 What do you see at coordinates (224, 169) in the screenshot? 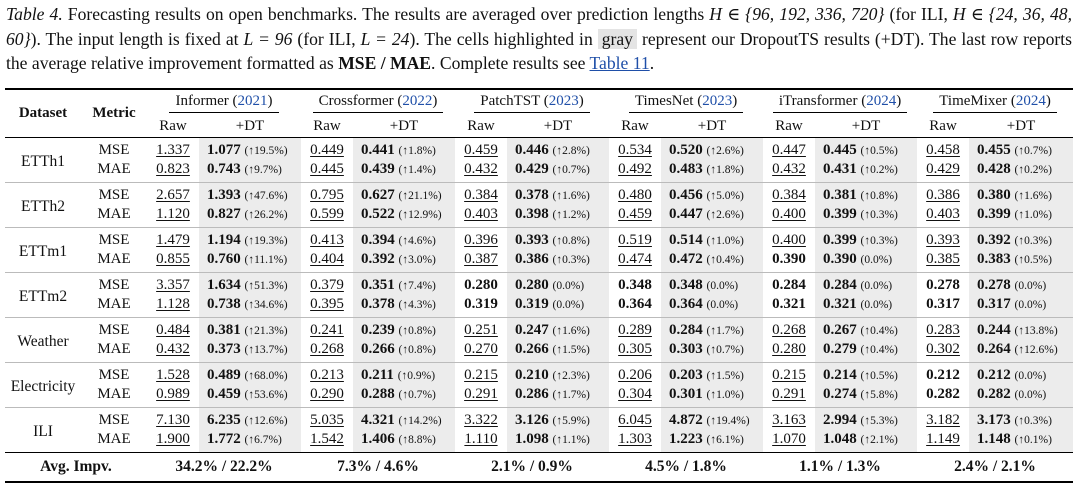
I see `dt-value: 0.743` at bounding box center [224, 169].